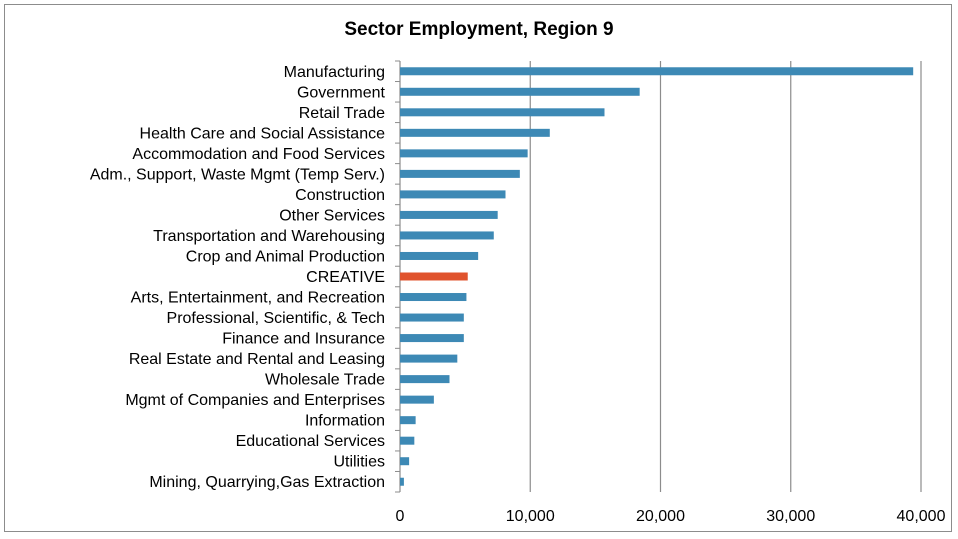 This screenshot has height=539, width=958. I want to click on category-label: Government, so click(341, 92).